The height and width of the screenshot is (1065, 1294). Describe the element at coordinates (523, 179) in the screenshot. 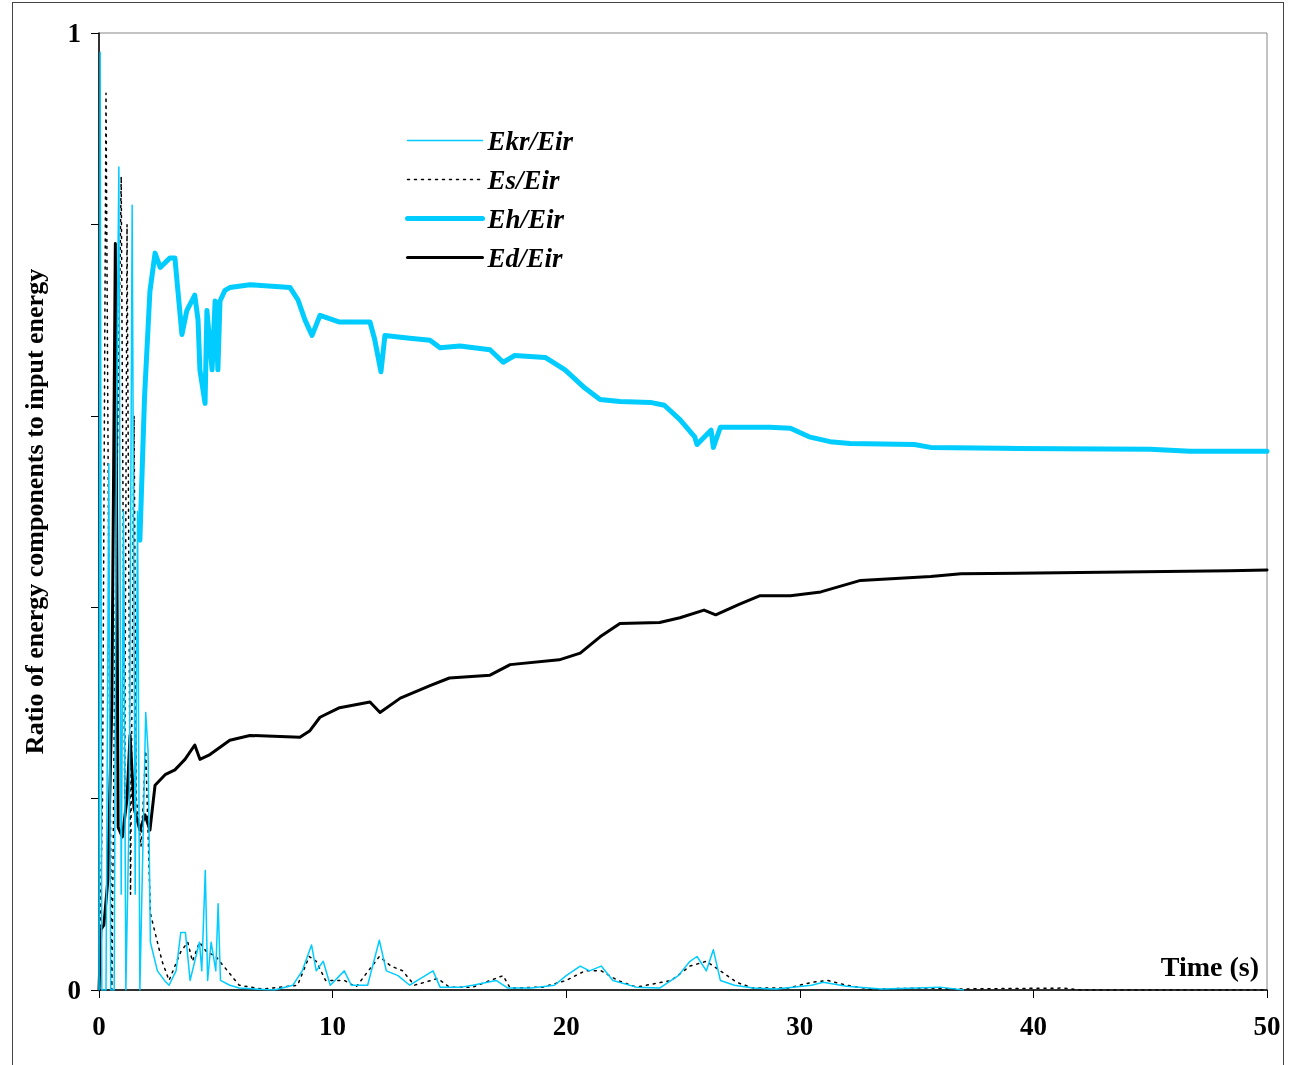

I see `legend-label: Es/Eir` at that location.